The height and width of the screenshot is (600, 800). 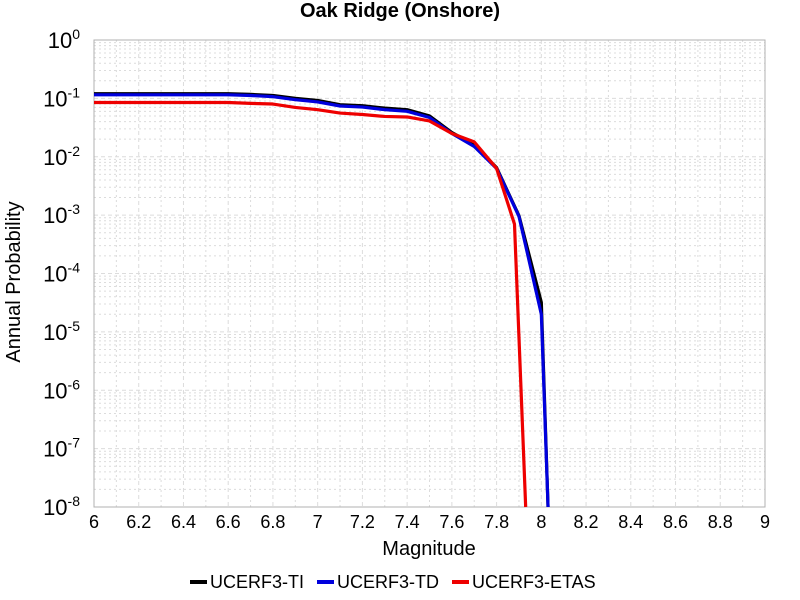 What do you see at coordinates (183, 522) in the screenshot?
I see `x-tick-label: 6.4` at bounding box center [183, 522].